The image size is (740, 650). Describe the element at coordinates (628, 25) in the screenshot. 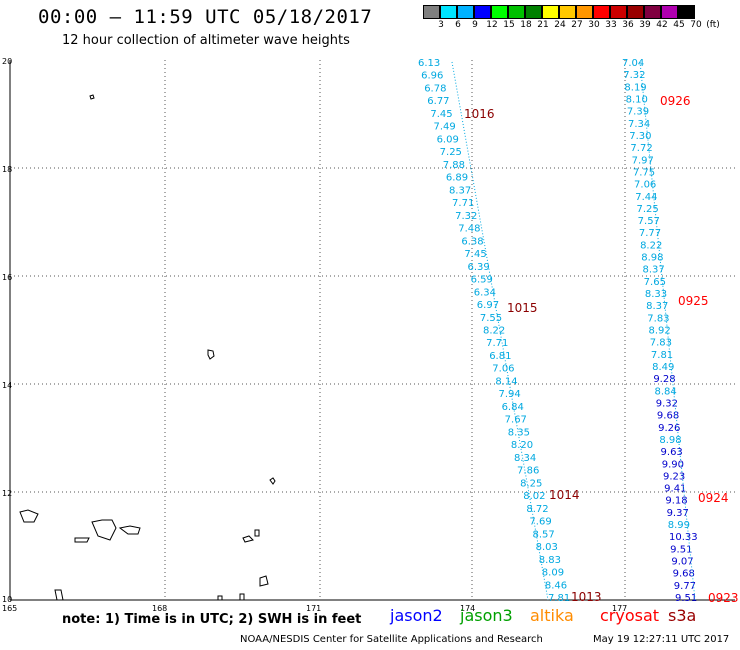

I see `colorbar-label: 36` at that location.